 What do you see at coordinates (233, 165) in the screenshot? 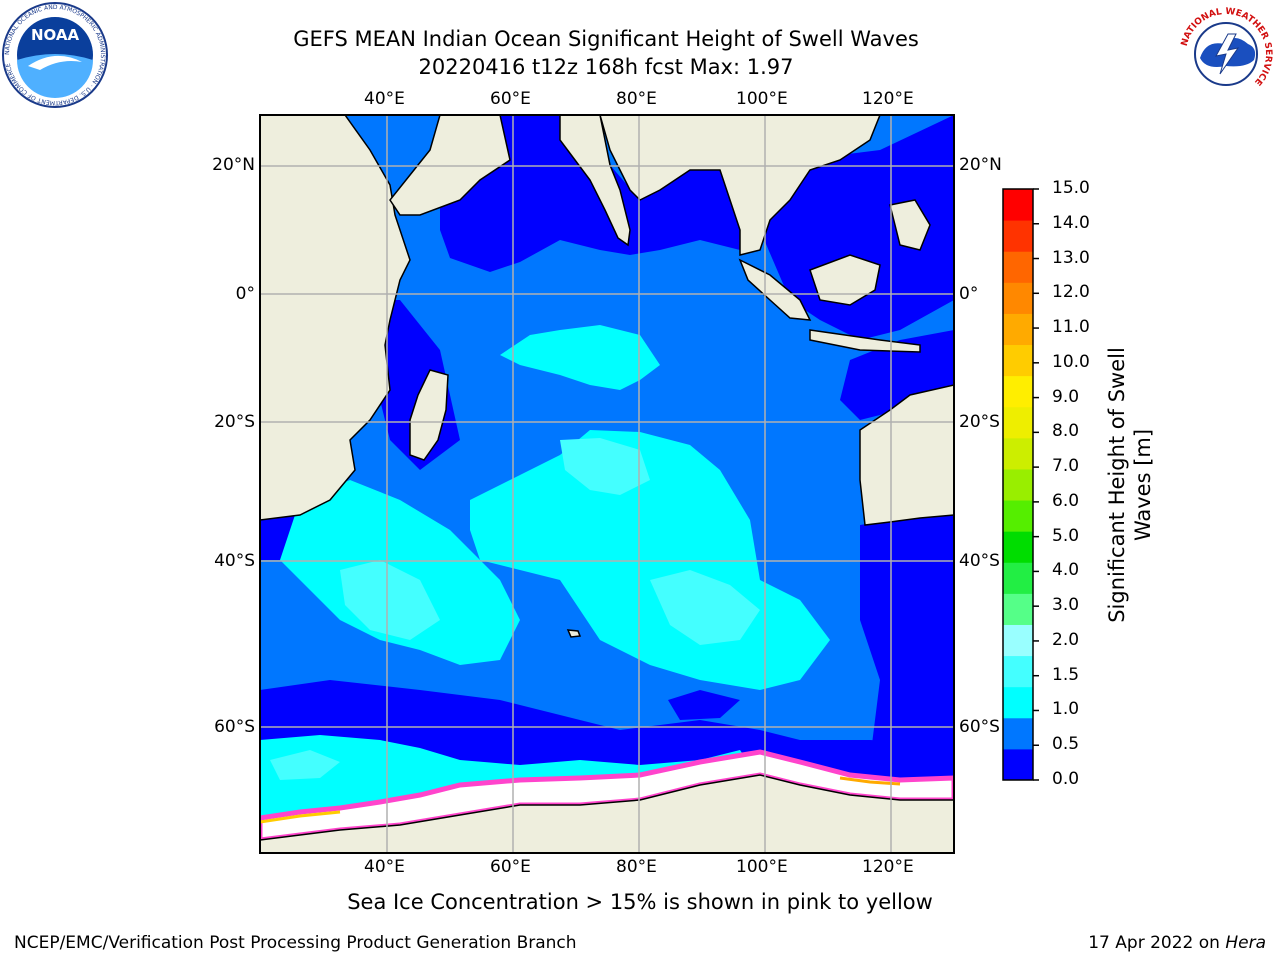
I see `lat-tick-left-20n: 20°N` at bounding box center [233, 165].